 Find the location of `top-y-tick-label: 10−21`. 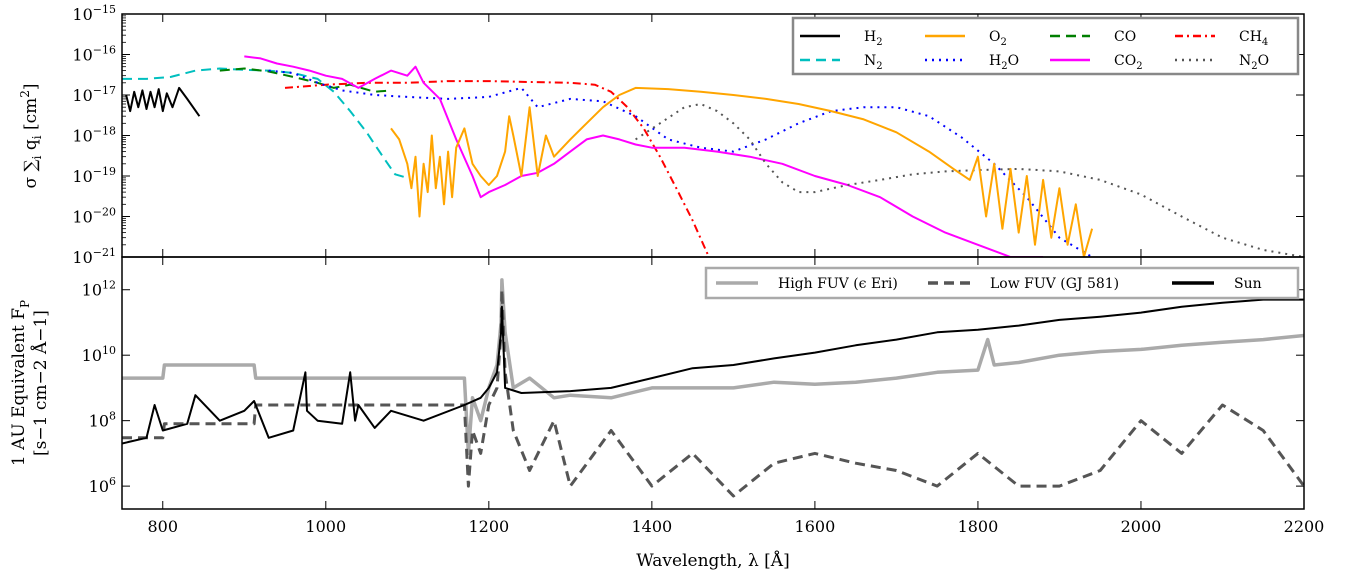

top-y-tick-label: 10−21 is located at coordinates (94, 256).